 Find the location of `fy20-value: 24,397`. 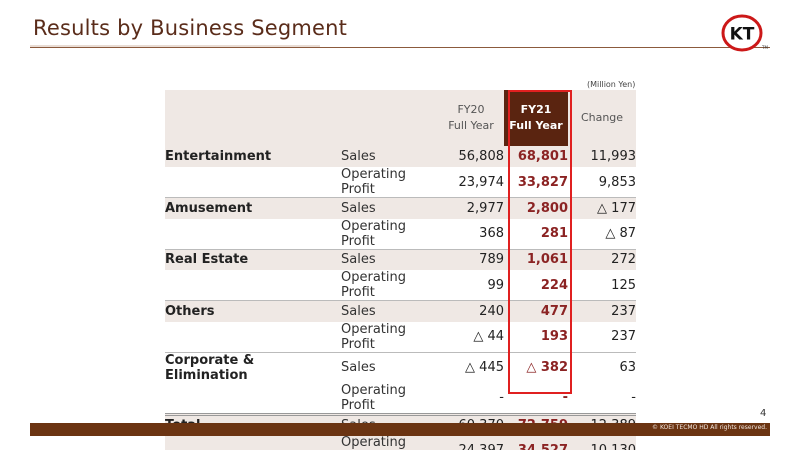

fy20-value: 24,397 is located at coordinates (471, 442).